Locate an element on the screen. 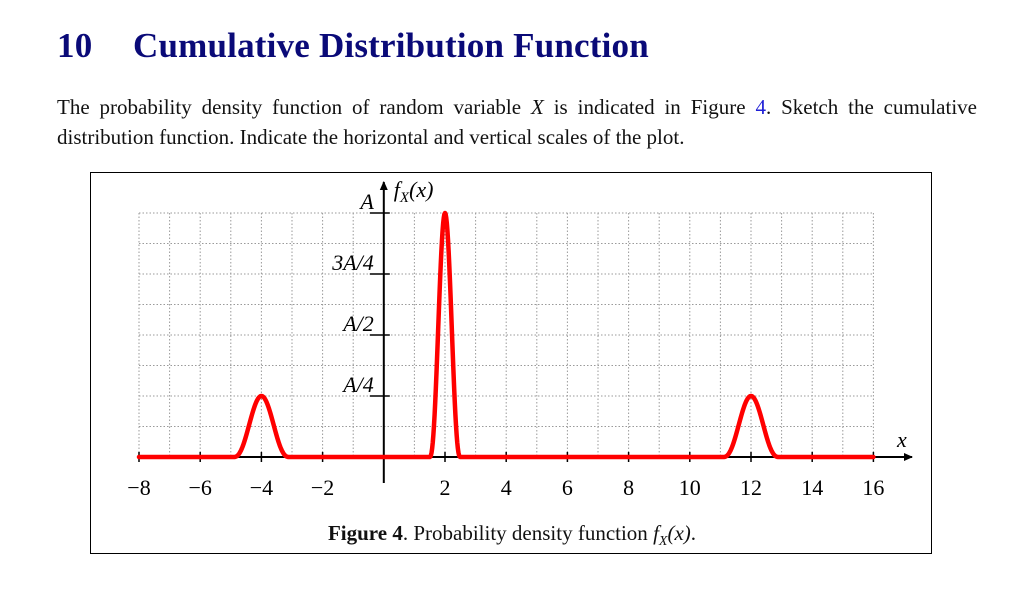 The image size is (1024, 590). section-title-text: Cumulative Distribution Function is located at coordinates (391, 45).